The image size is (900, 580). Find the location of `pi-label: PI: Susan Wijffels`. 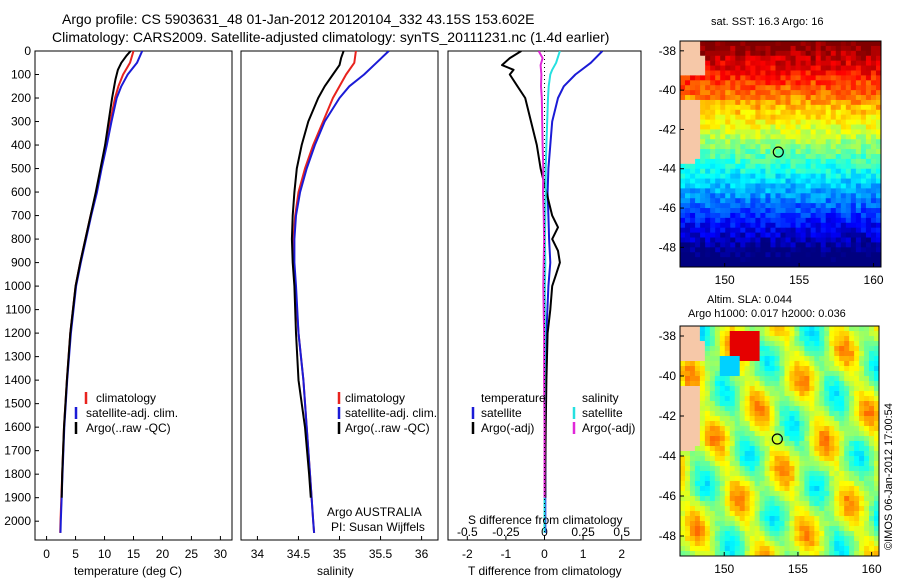

pi-label: PI: Susan Wijffels is located at coordinates (378, 527).